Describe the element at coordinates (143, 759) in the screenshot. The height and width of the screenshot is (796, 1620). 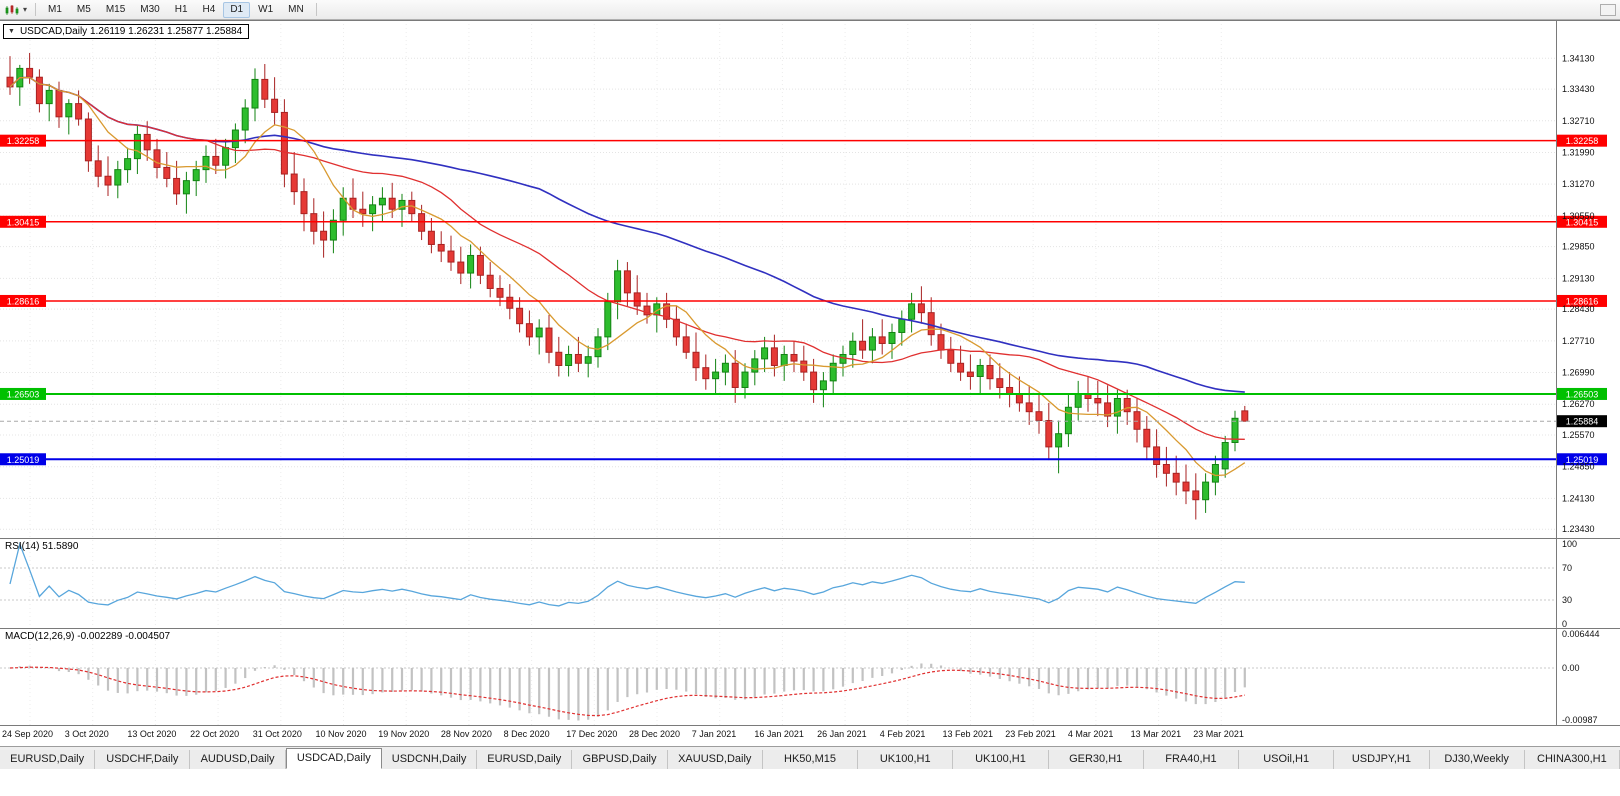
I see `chart-tab: USDCHF,Daily` at that location.